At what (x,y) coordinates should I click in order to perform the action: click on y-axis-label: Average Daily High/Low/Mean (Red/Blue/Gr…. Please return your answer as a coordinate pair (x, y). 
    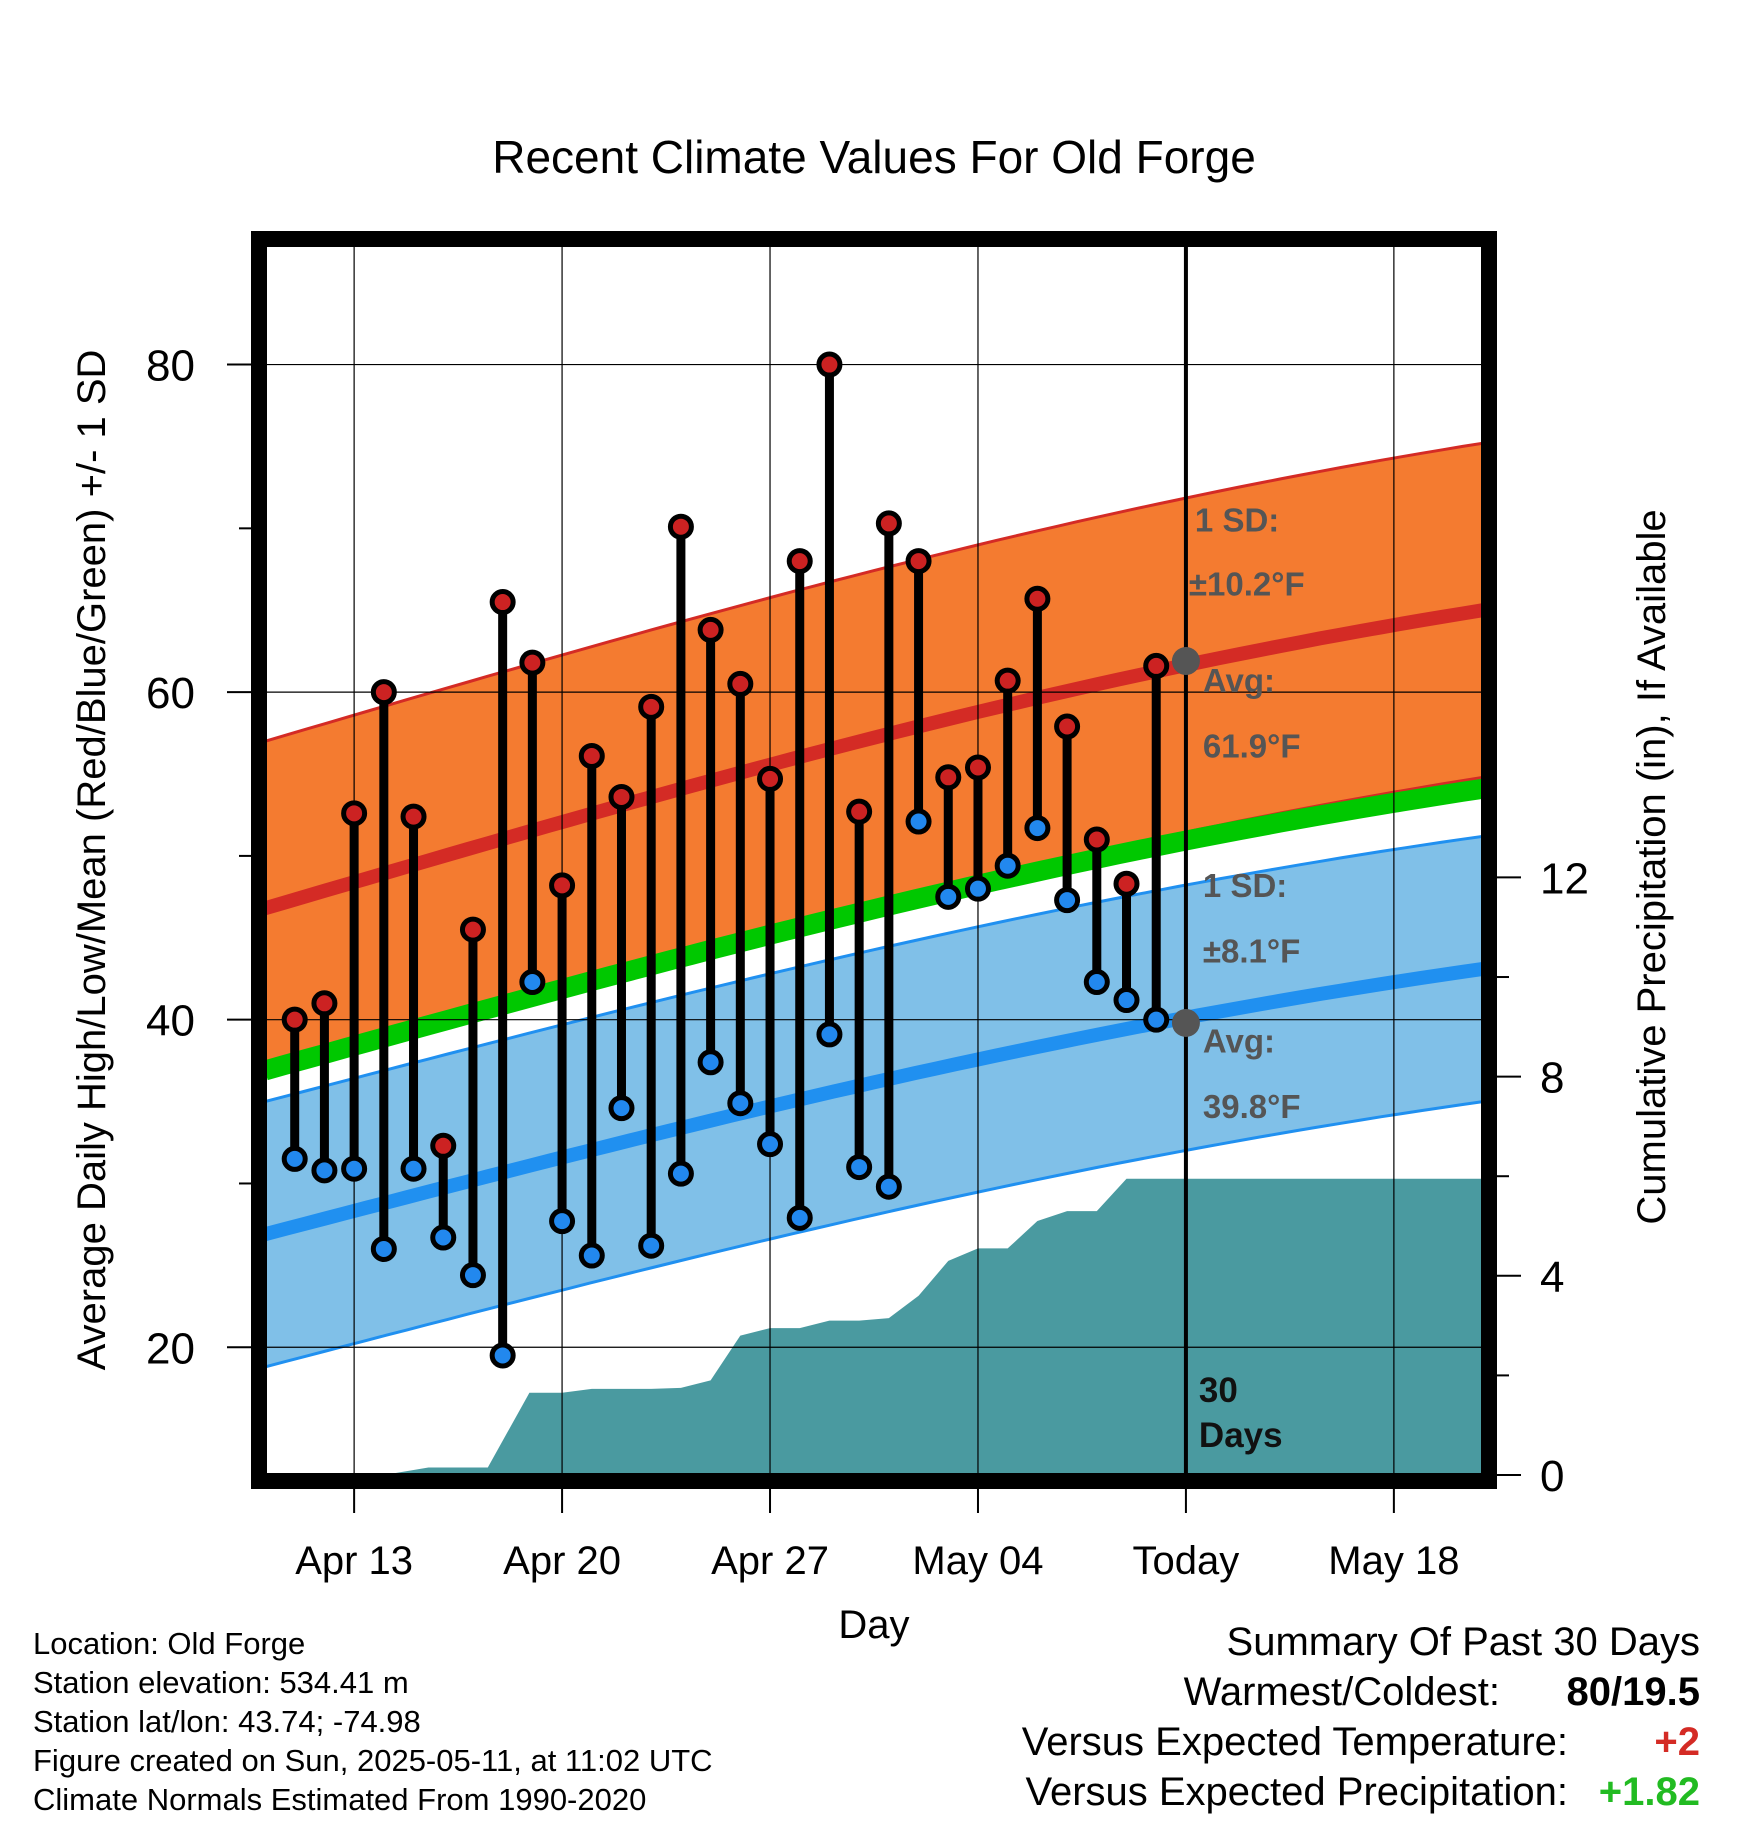
    Looking at the image, I should click on (92, 860).